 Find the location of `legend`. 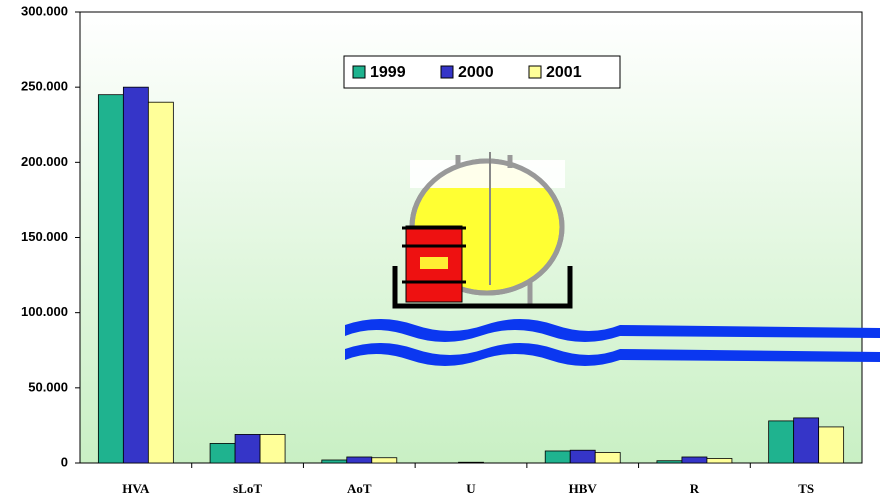

legend is located at coordinates (482, 72).